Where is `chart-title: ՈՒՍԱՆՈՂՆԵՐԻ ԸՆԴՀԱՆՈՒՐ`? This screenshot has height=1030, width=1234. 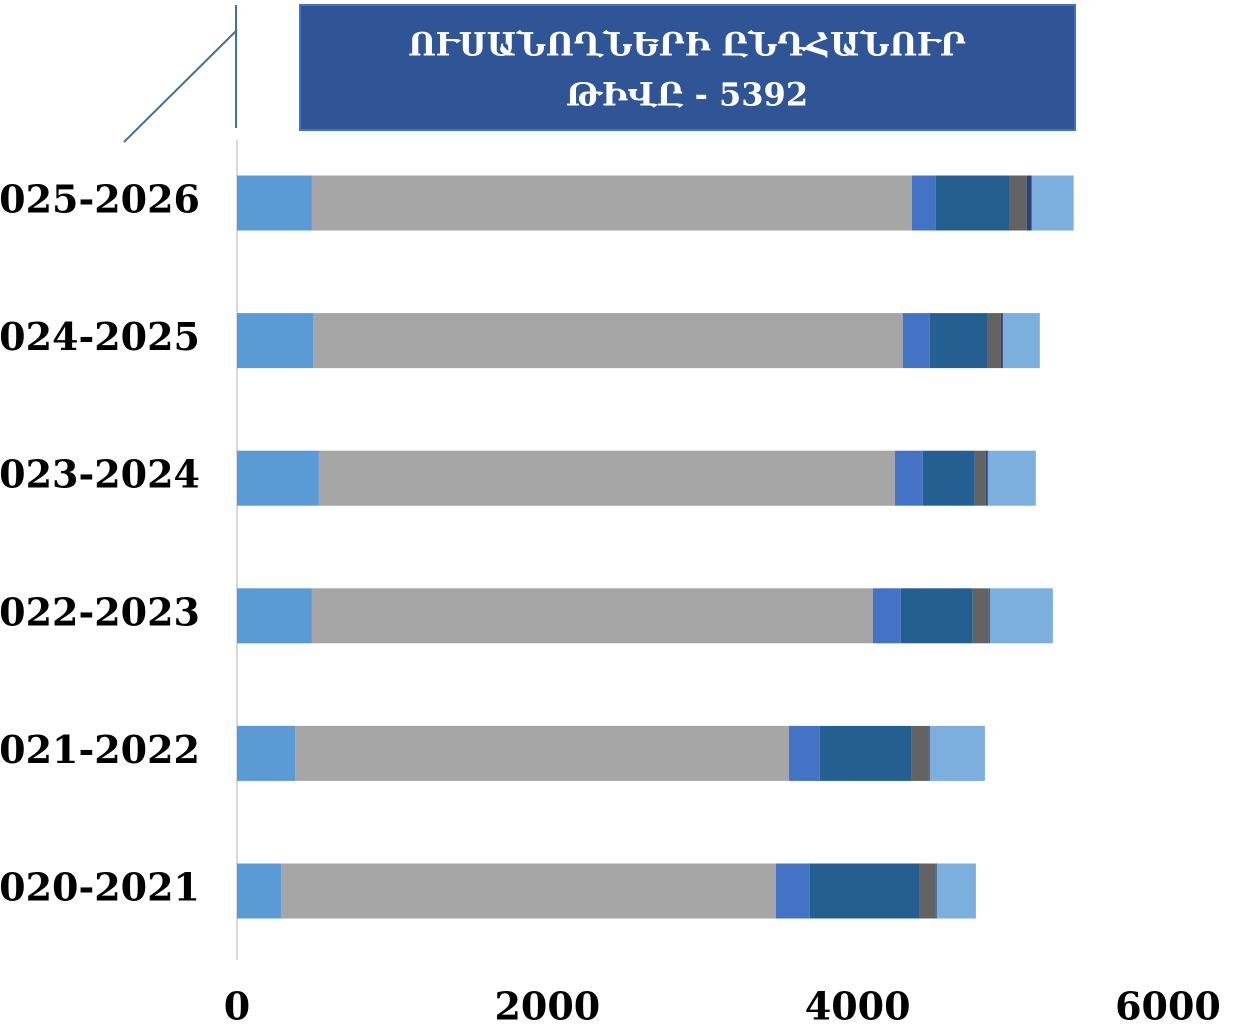 chart-title: ՈՒՍԱՆՈՂՆԵՐԻ ԸՆԴՀԱՆՈՒՐ is located at coordinates (687, 45).